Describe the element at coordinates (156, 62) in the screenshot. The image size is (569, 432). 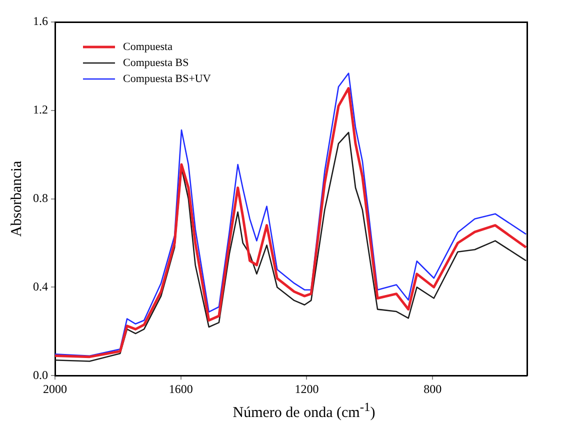
I see `legend-label: Compuesta BS` at that location.